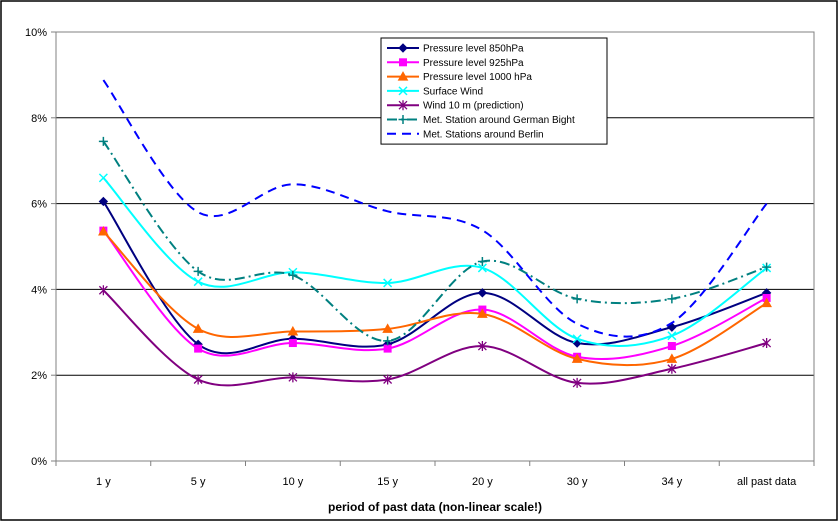 The width and height of the screenshot is (839, 522). I want to click on legend-item: Wind 10 m (prediction), so click(455, 106).